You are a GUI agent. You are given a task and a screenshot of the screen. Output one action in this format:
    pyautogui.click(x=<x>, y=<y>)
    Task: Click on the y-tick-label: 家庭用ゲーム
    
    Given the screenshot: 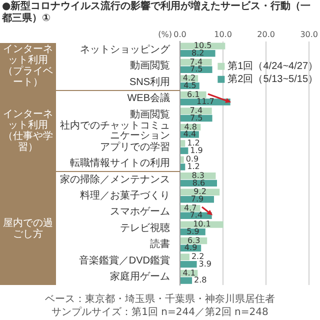 What is the action you would take?
    pyautogui.click(x=140, y=276)
    